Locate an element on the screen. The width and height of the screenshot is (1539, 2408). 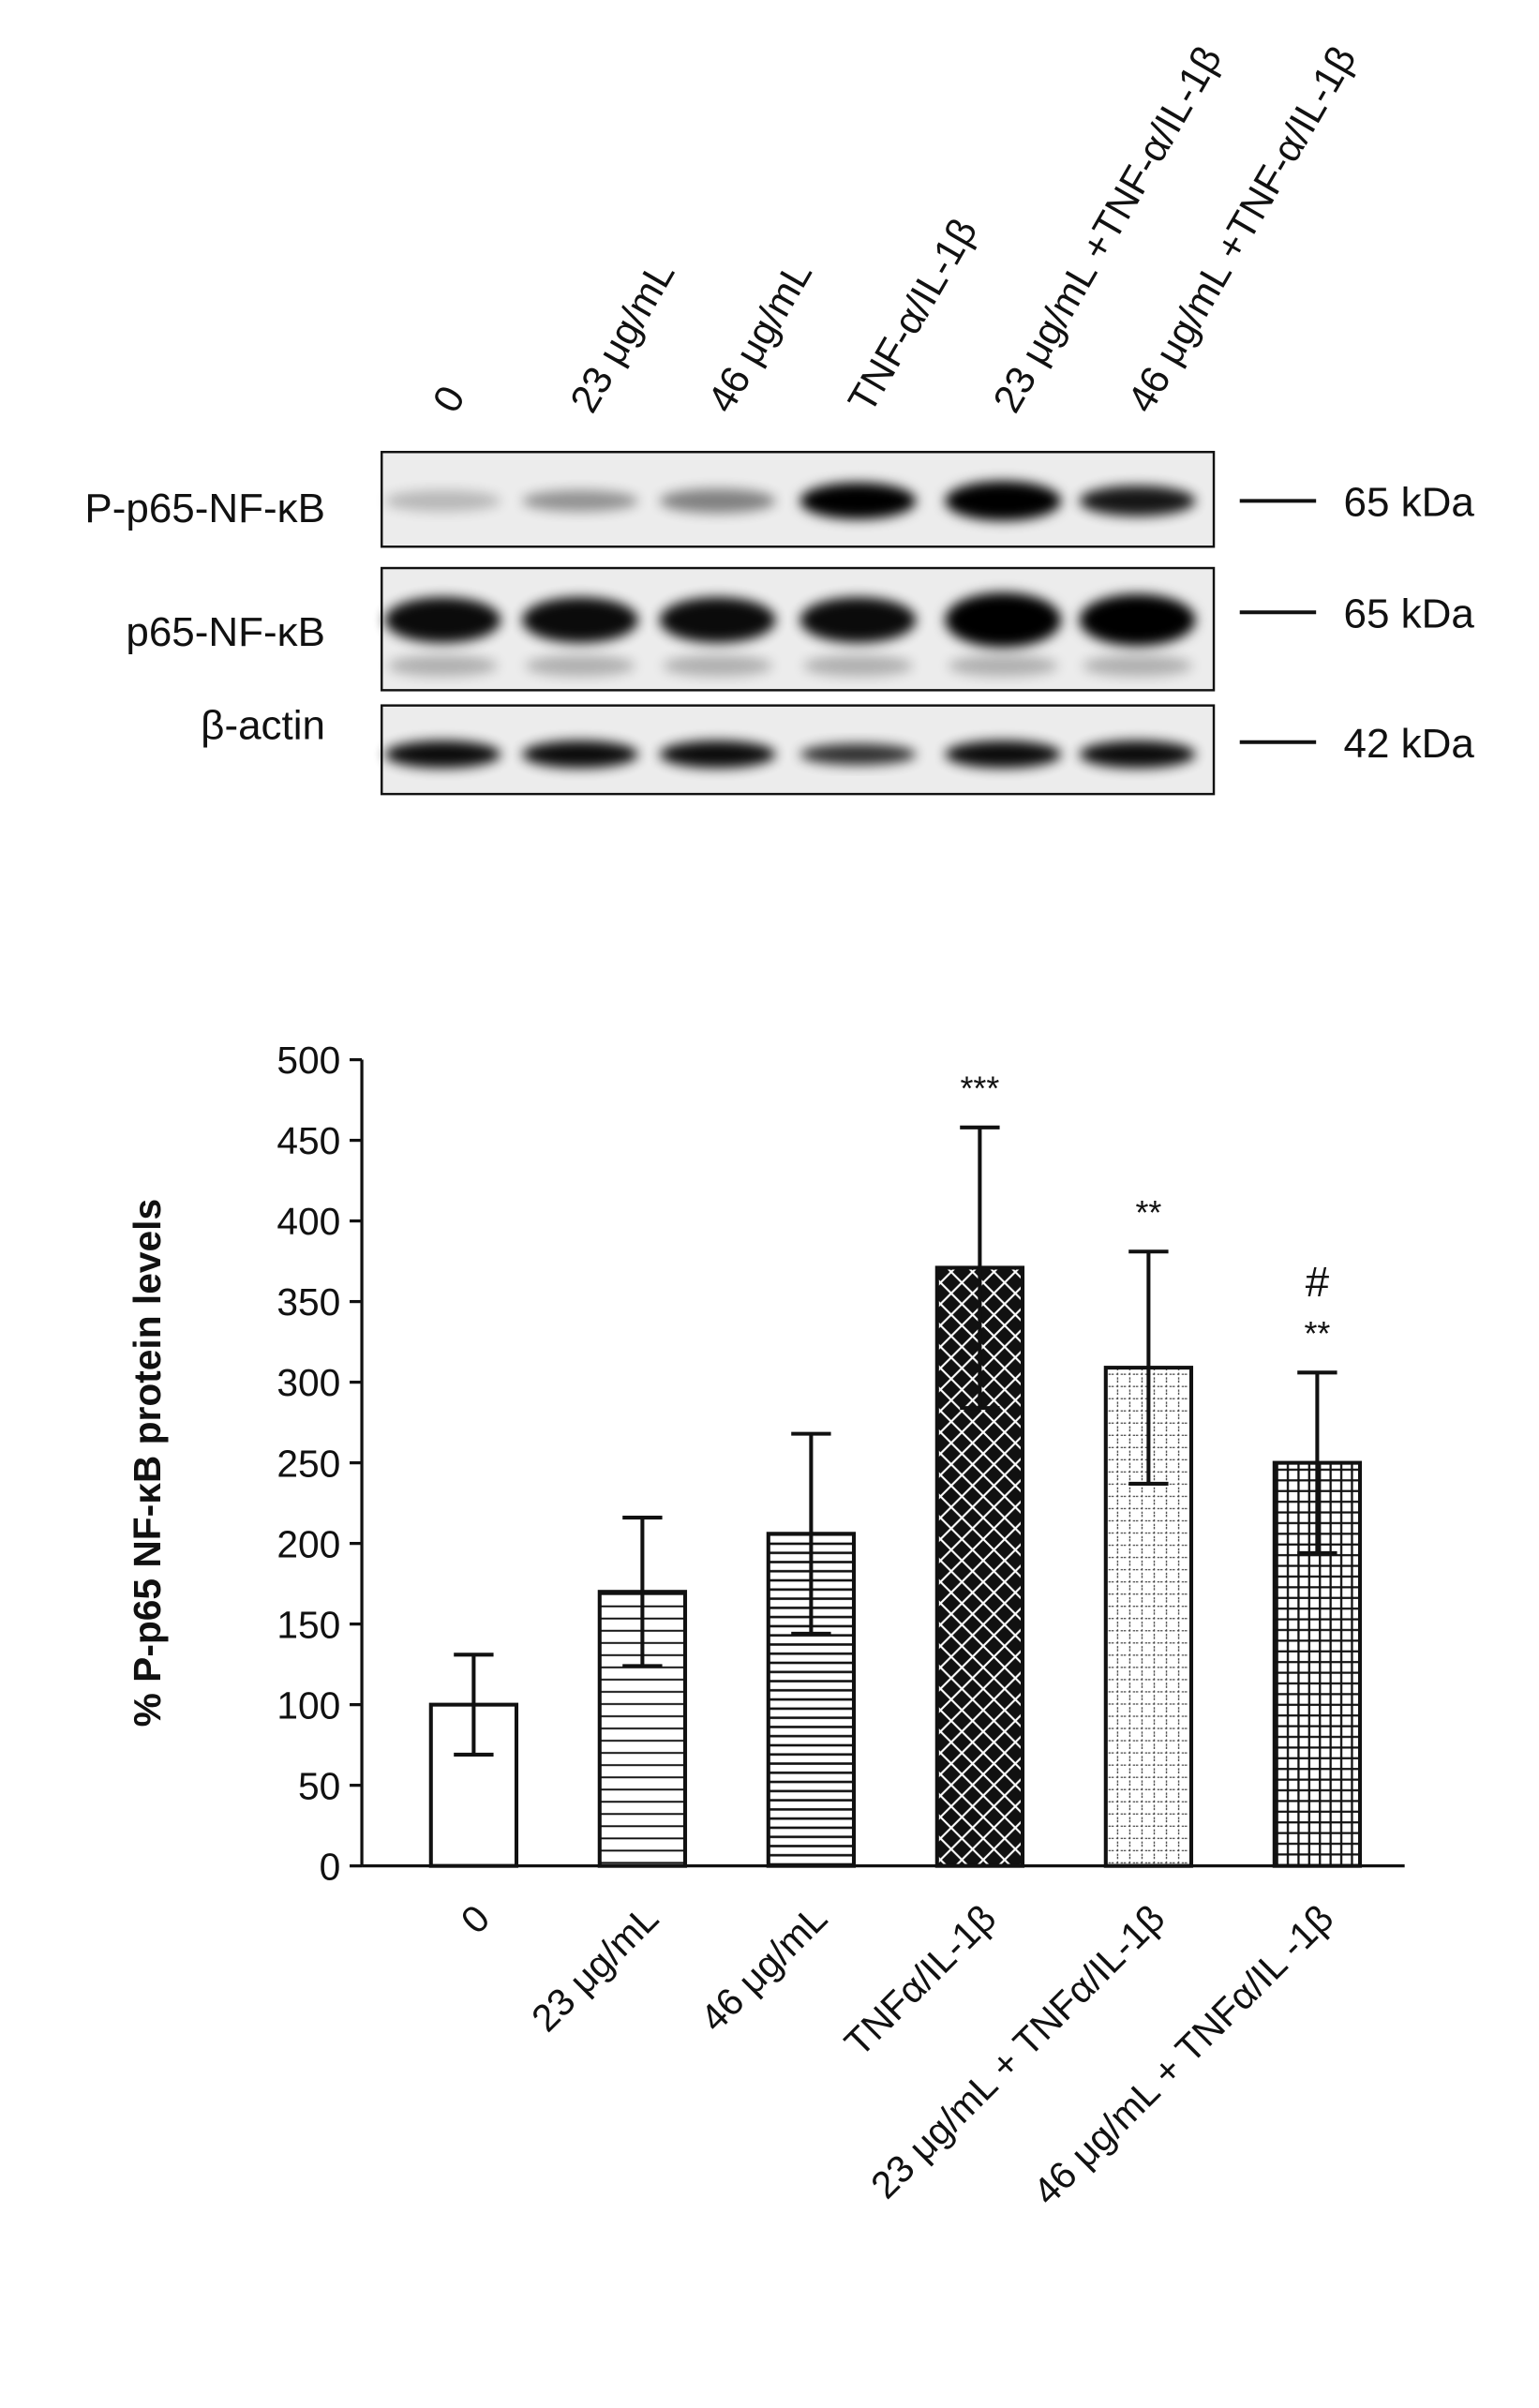
y-tick-label: 150 is located at coordinates (308, 1624).